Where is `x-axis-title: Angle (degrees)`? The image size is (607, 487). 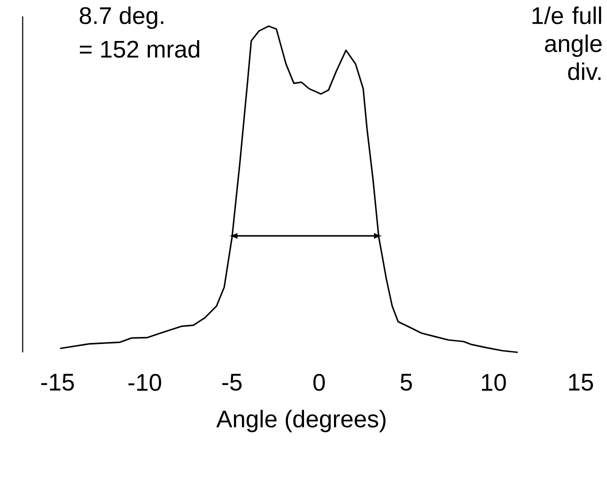
x-axis-title: Angle (degrees) is located at coordinates (301, 421).